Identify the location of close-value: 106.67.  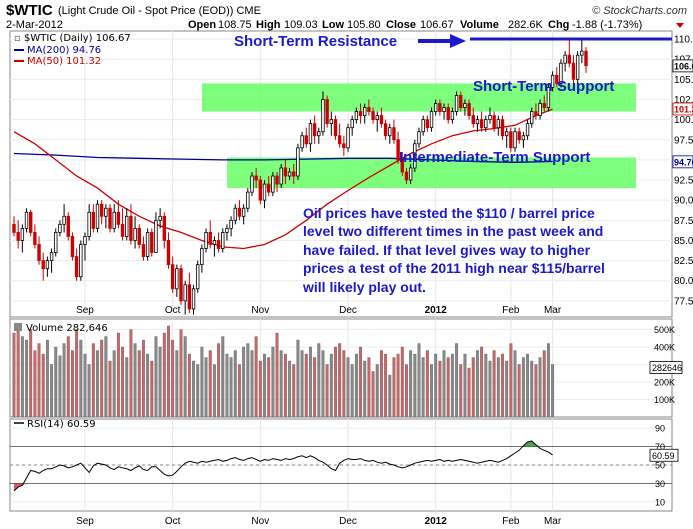
(437, 25).